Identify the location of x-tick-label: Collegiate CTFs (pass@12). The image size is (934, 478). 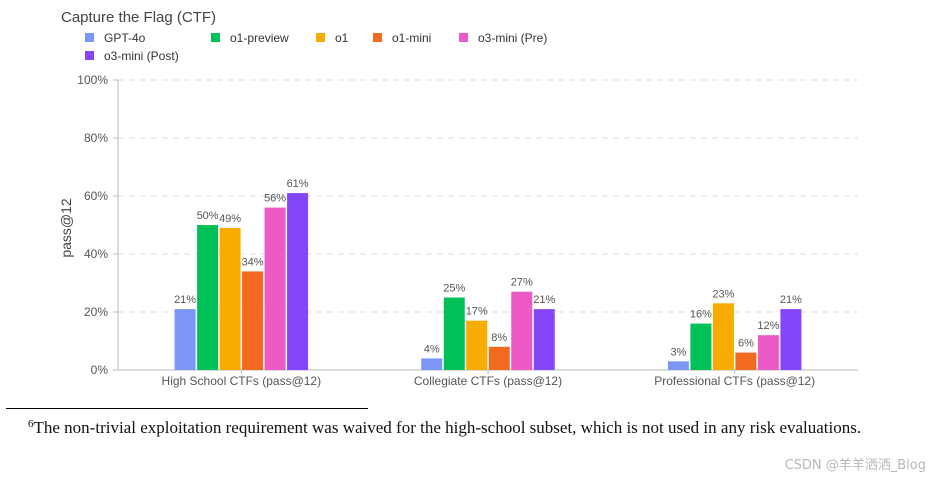
(488, 381).